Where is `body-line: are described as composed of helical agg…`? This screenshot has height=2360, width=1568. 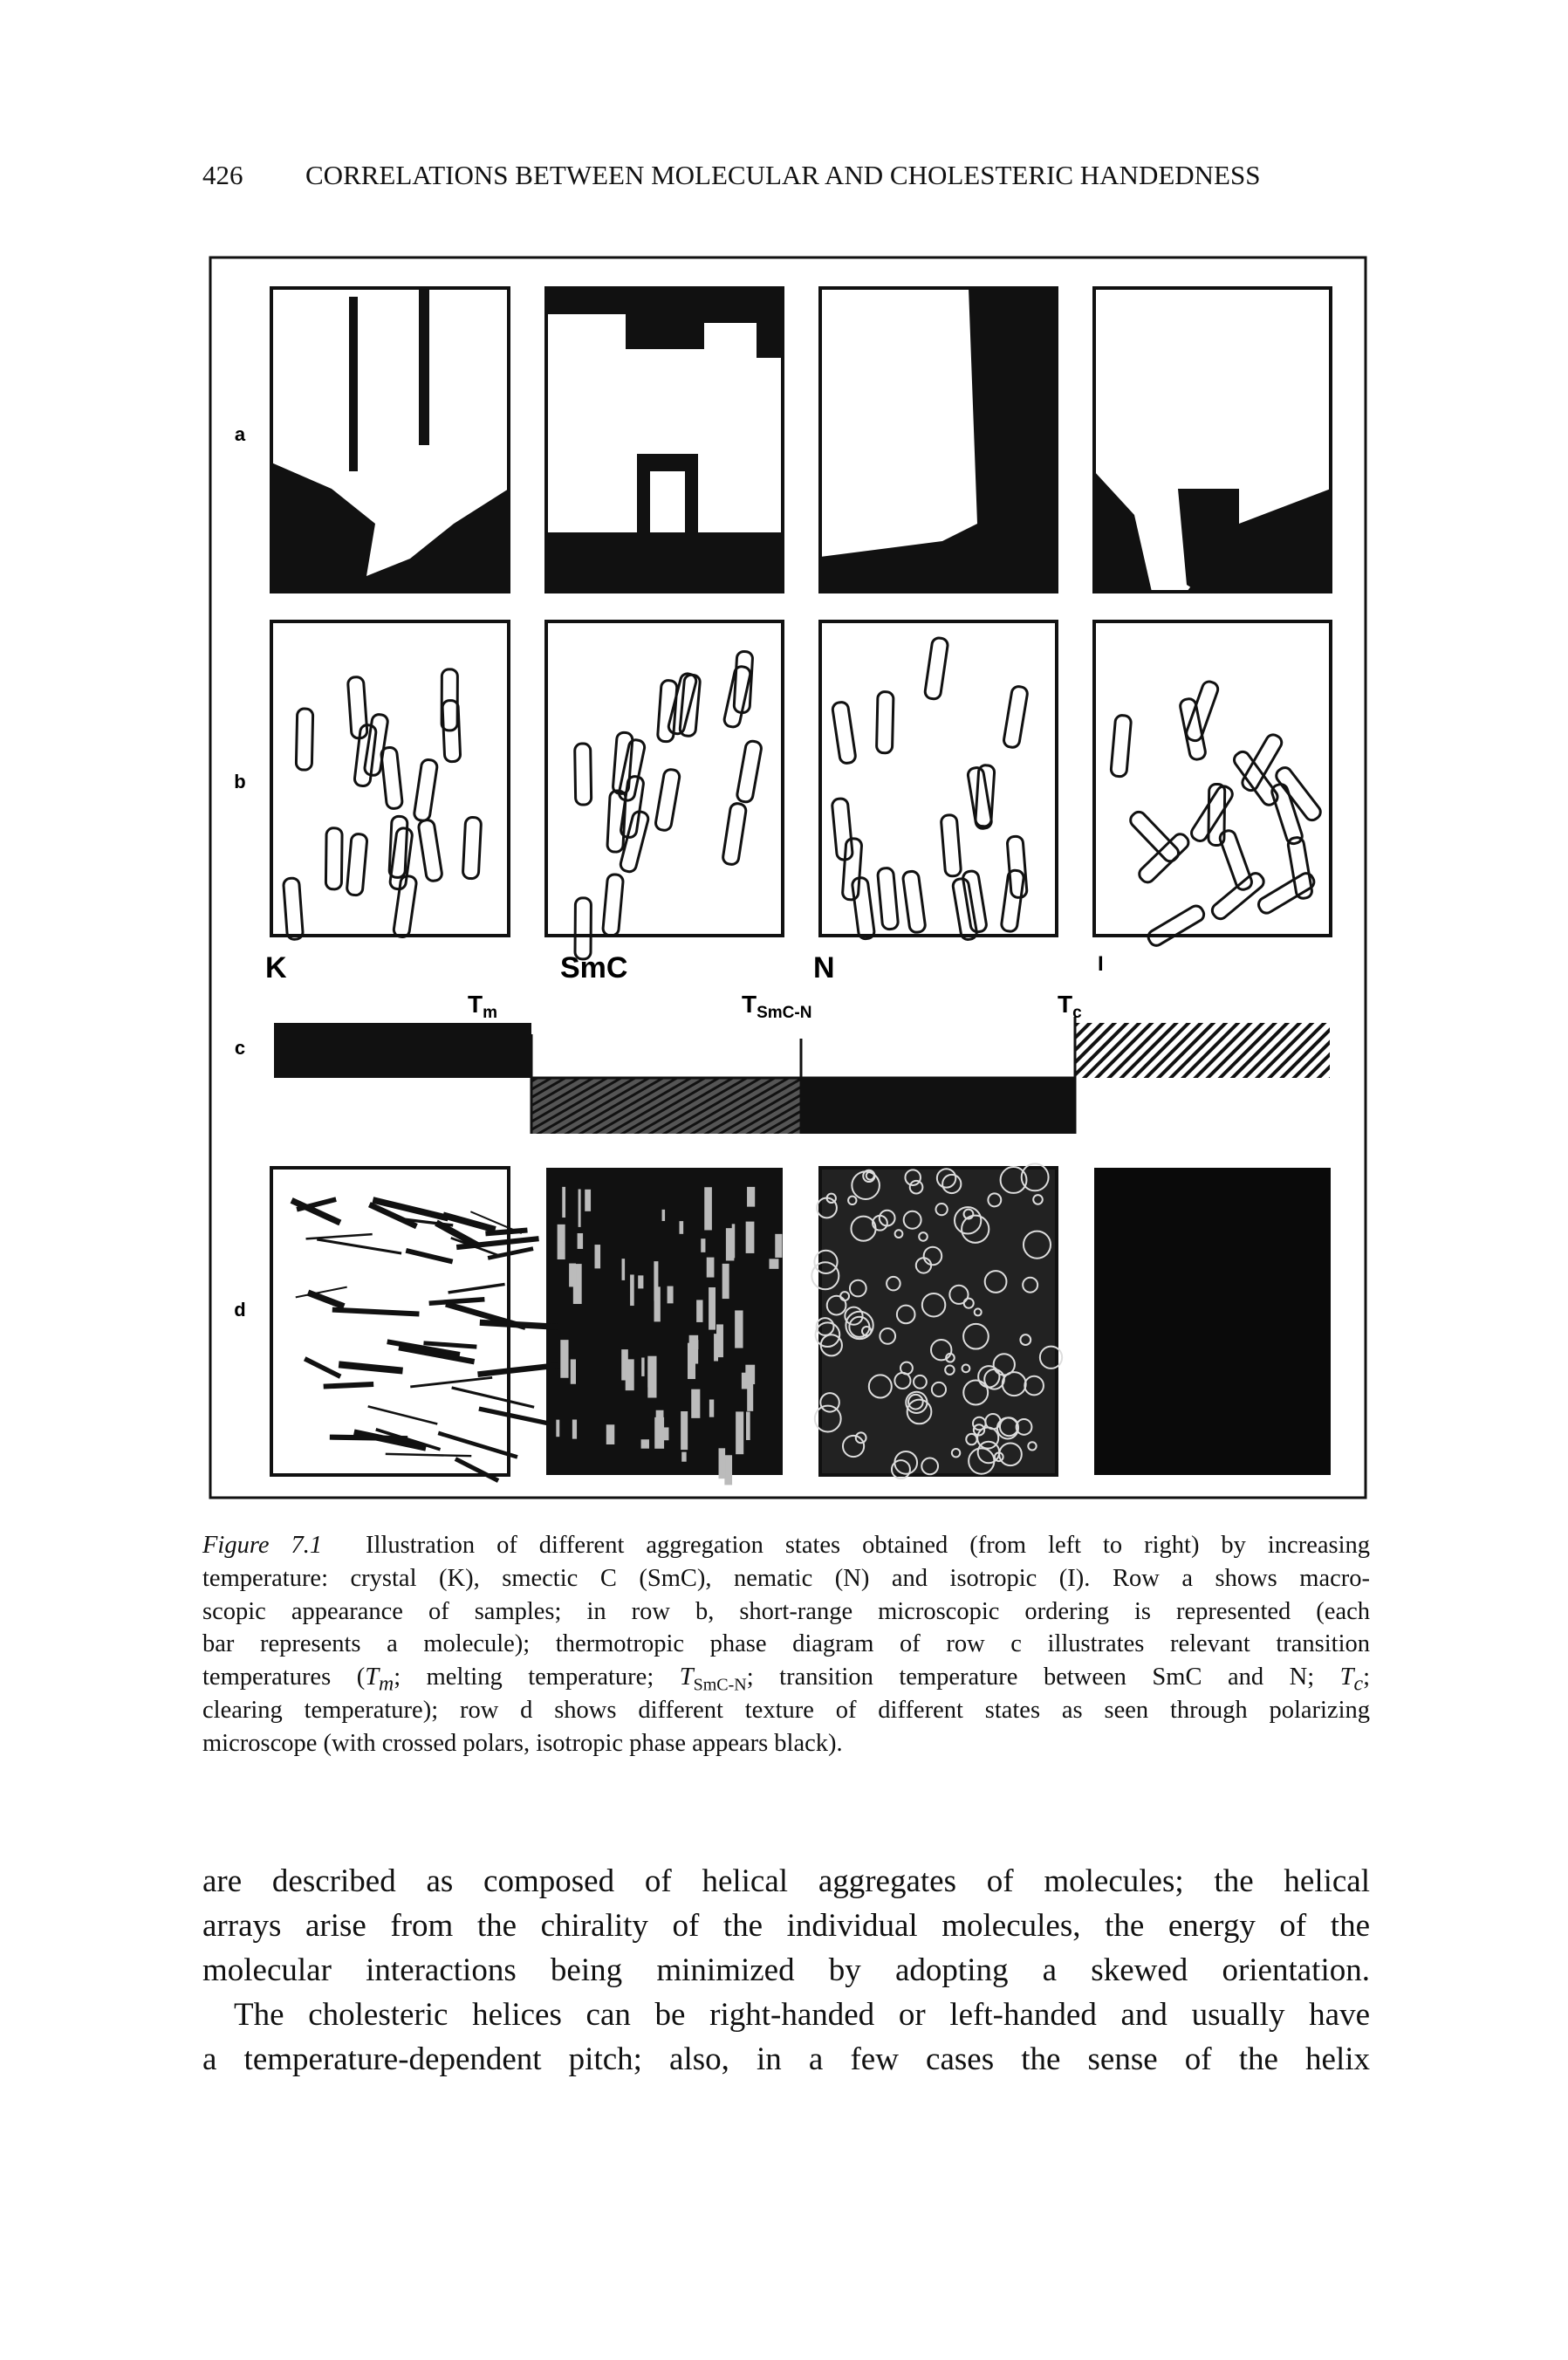
body-line: are described as composed of helical agg… is located at coordinates (786, 1881).